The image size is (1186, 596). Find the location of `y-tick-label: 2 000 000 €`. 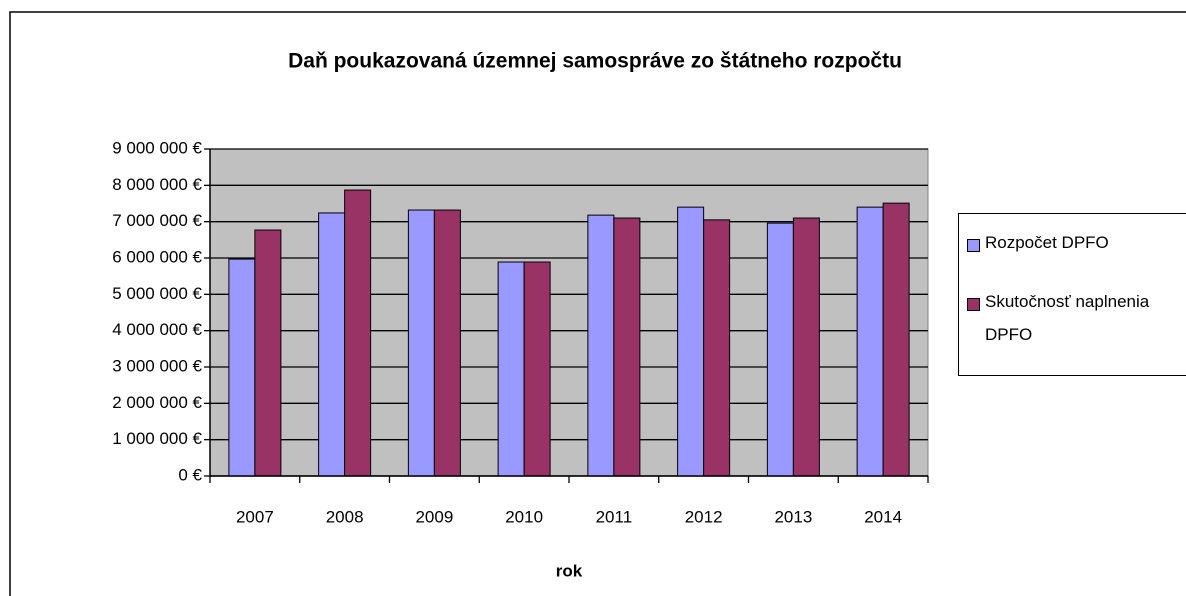

y-tick-label: 2 000 000 € is located at coordinates (157, 402).